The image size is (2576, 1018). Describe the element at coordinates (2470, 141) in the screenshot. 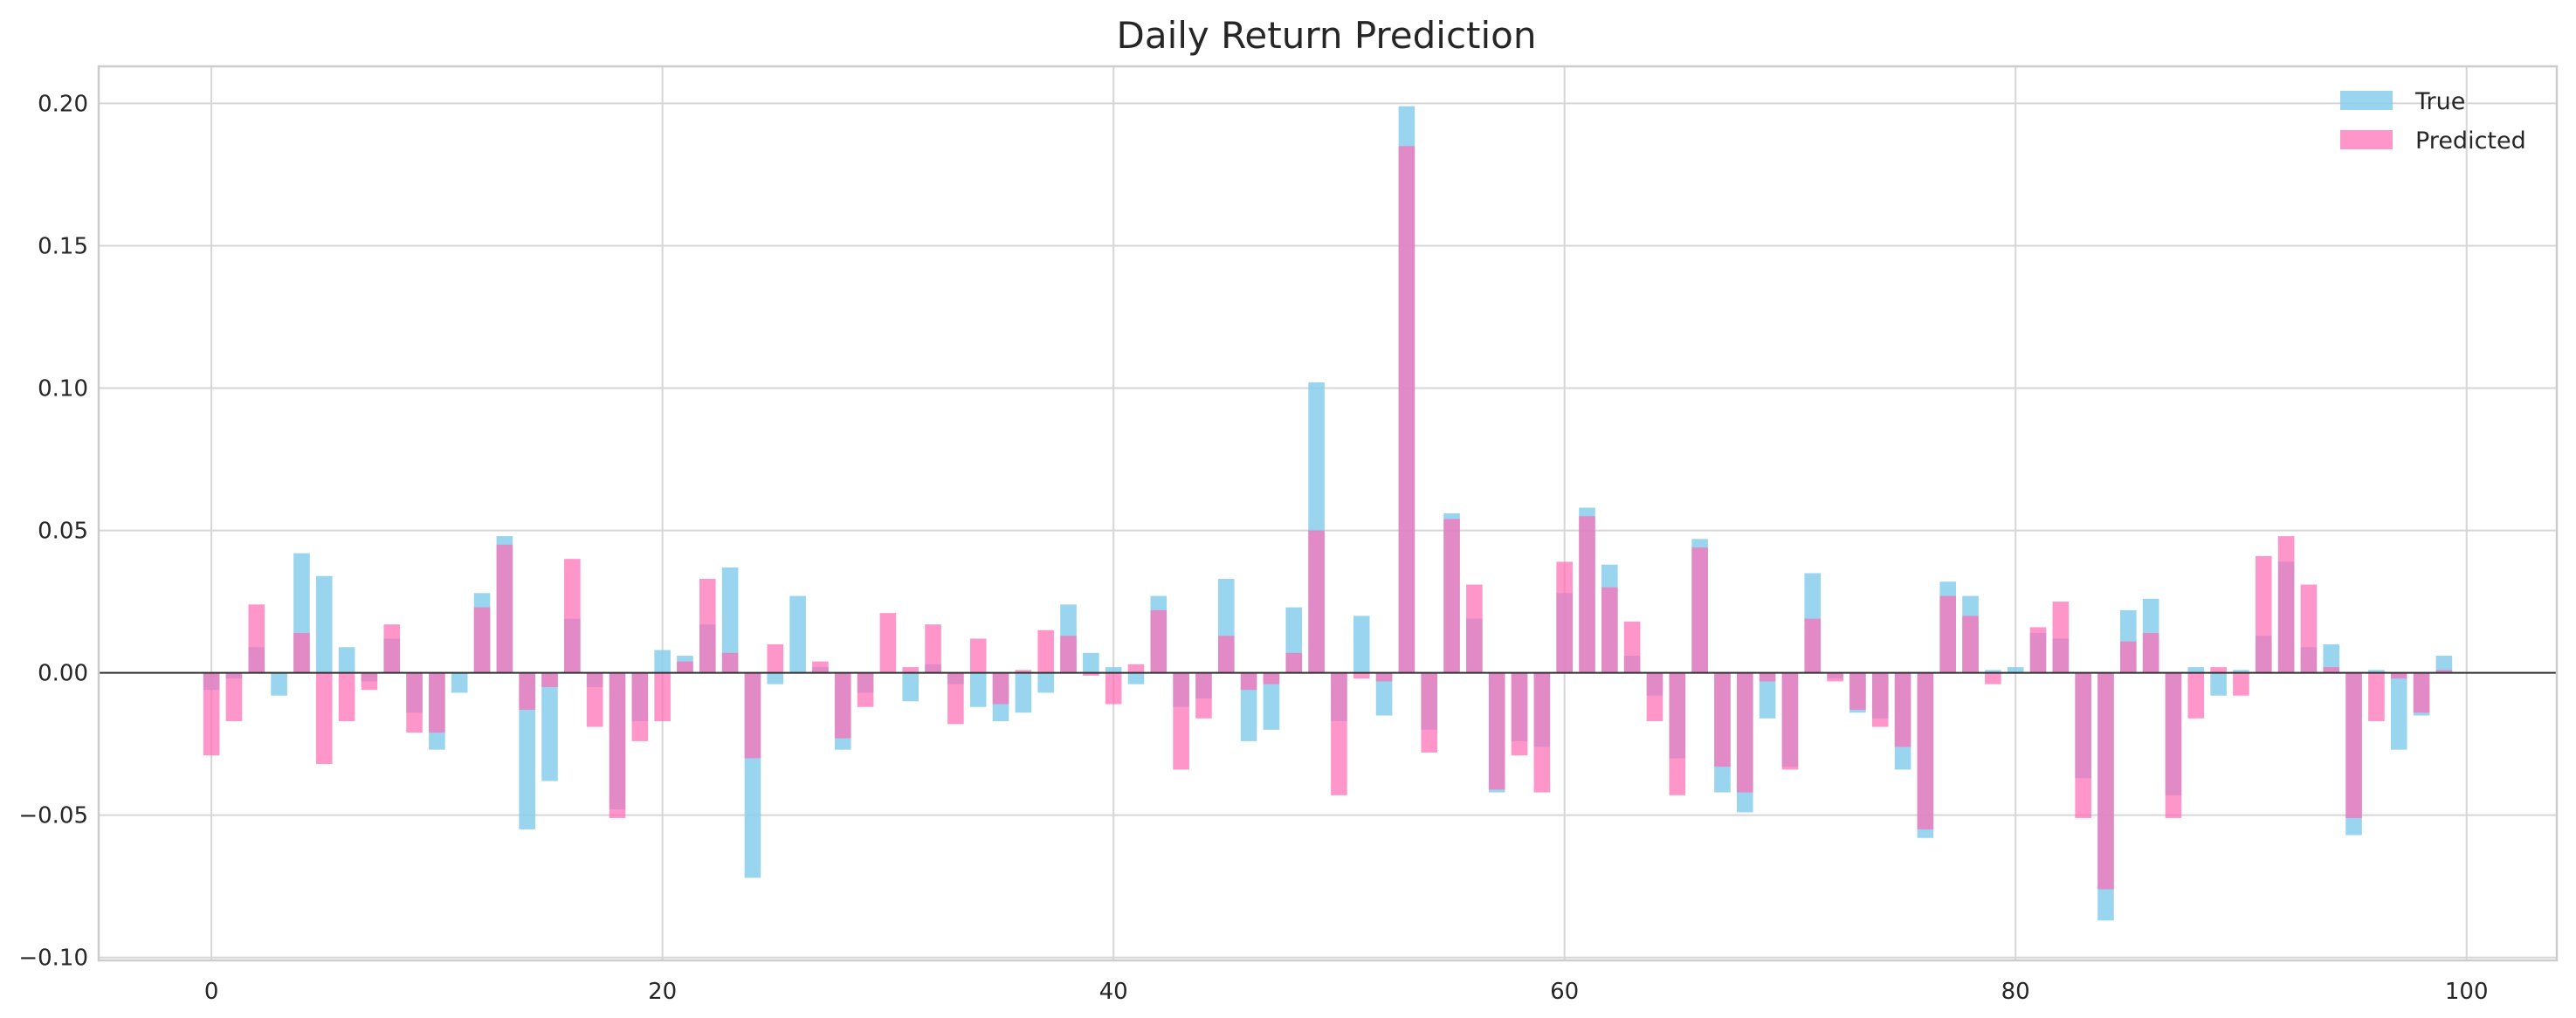

I see `legend-label-predicted: Predicted` at that location.